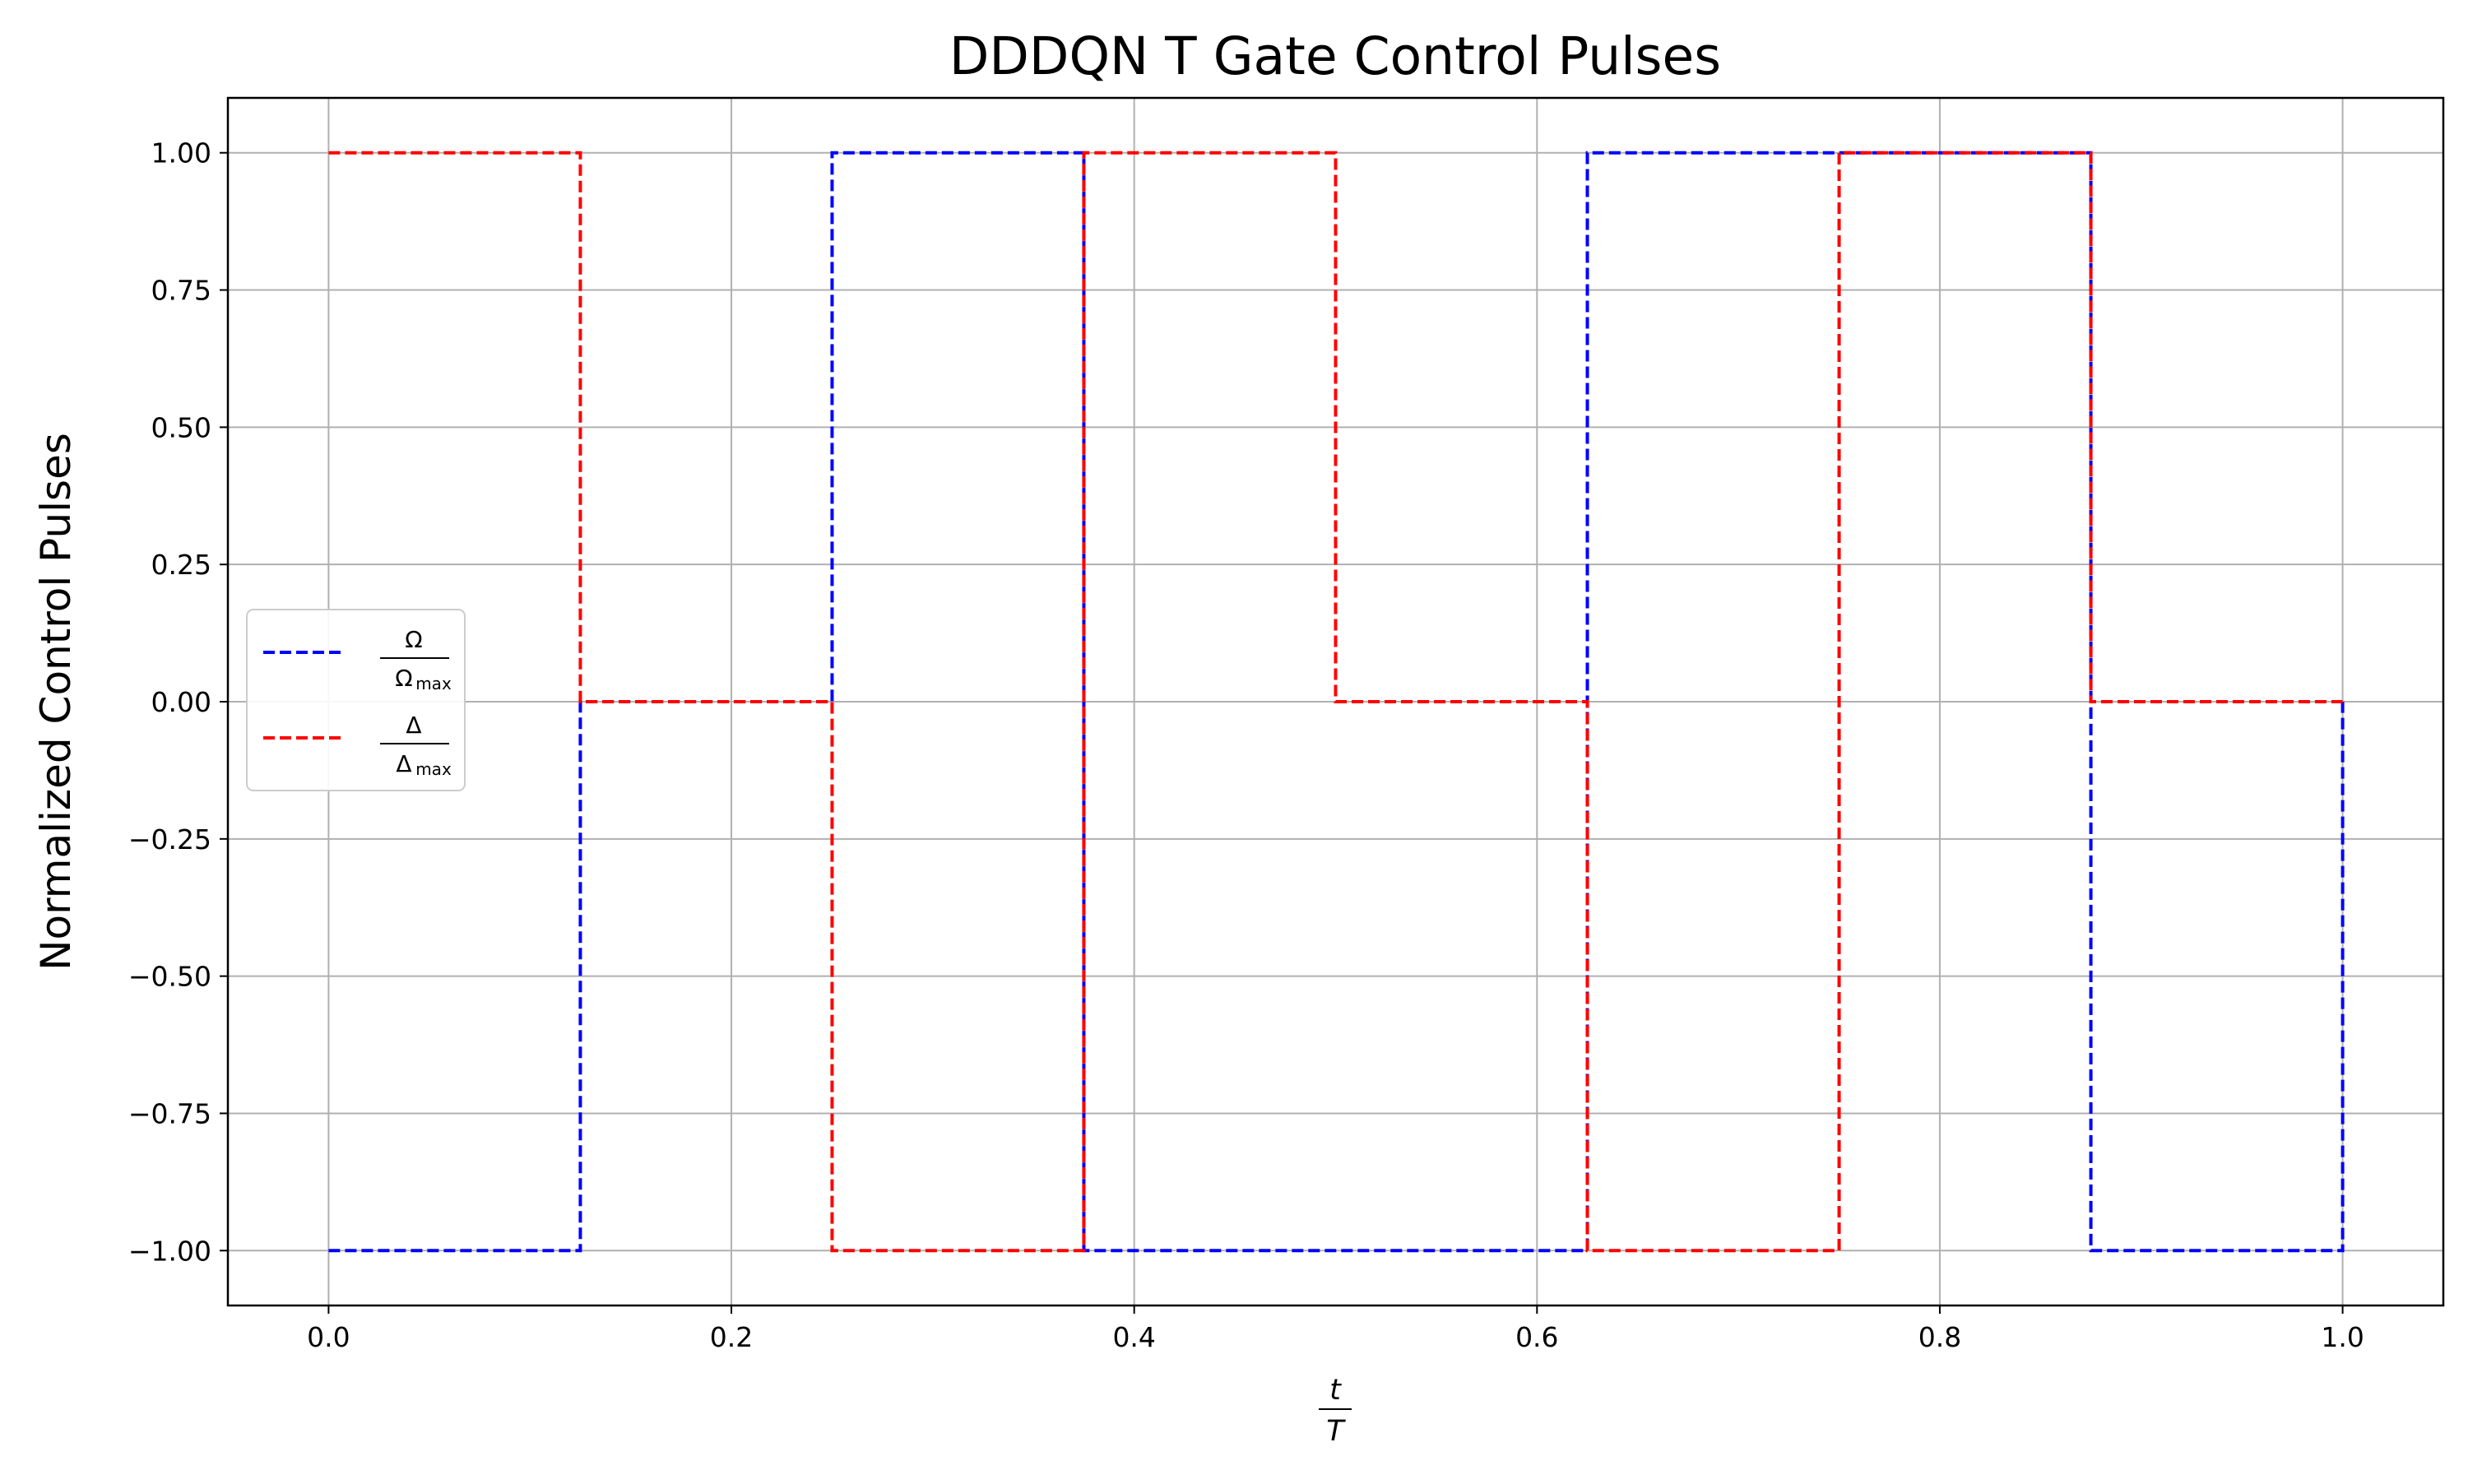 This screenshot has height=1484, width=2468. Describe the element at coordinates (181, 153) in the screenshot. I see `y-tick-label: 1.00` at that location.